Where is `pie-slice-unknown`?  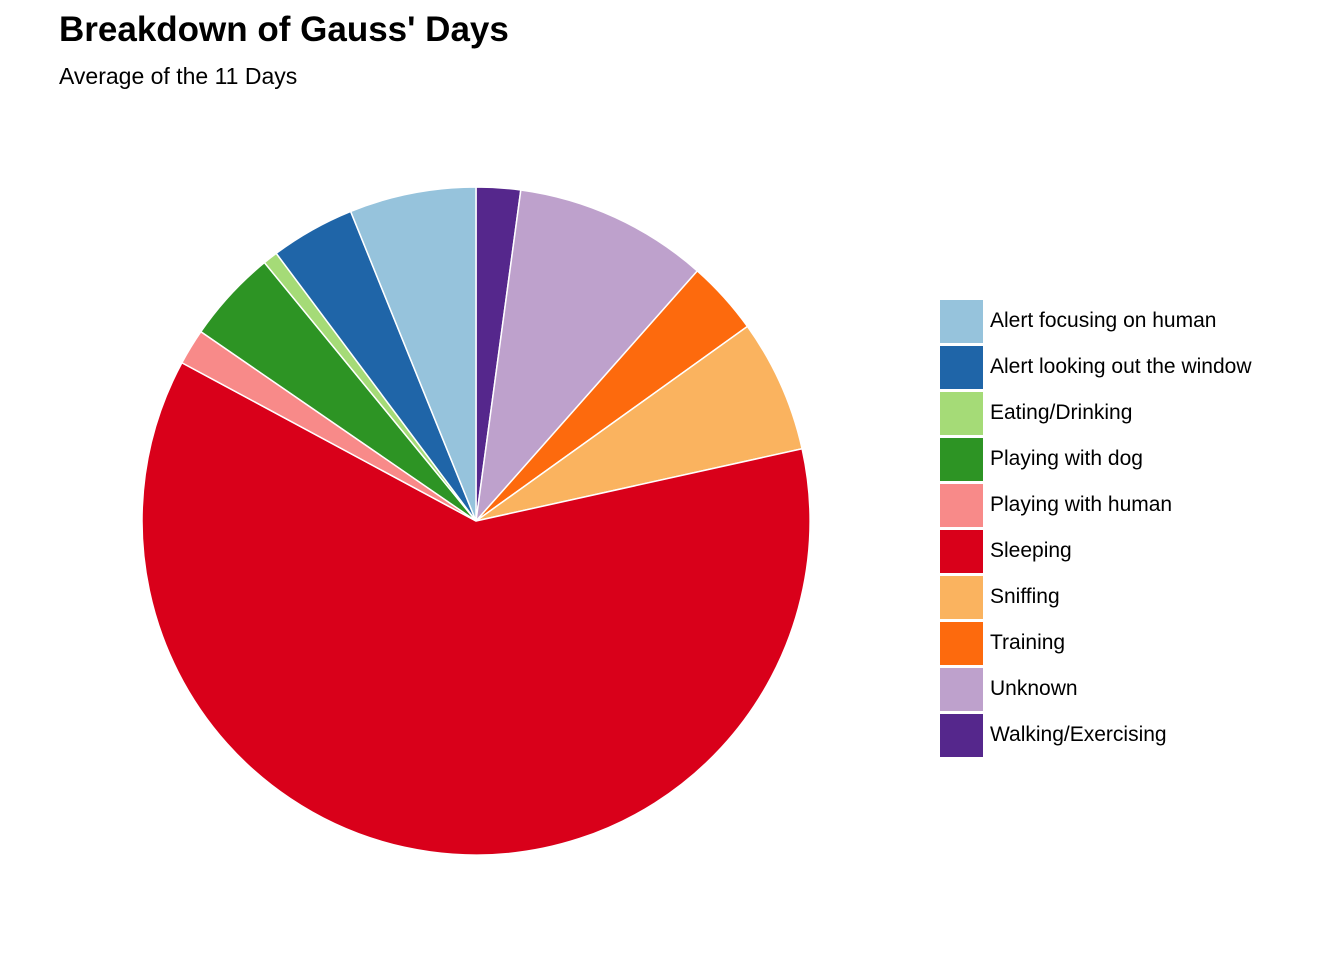 pie-slice-unknown is located at coordinates (586, 356).